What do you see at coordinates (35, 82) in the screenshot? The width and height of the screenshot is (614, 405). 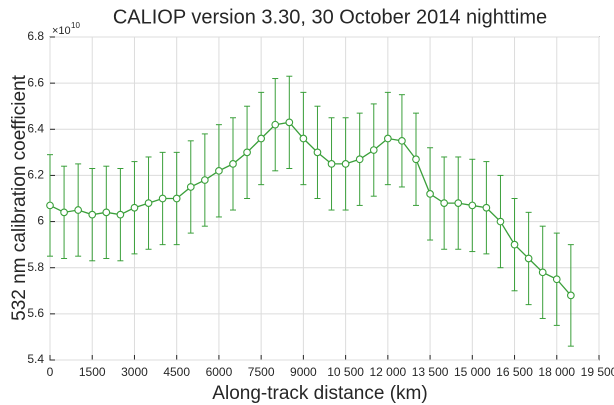 I see `y-tick-label: 6.6` at bounding box center [35, 82].